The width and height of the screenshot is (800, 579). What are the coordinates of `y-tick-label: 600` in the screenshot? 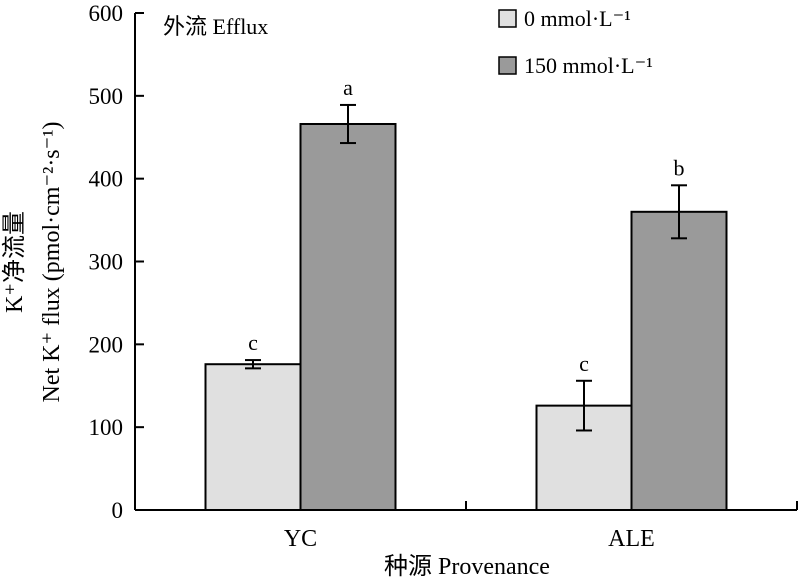 It's located at (106, 13).